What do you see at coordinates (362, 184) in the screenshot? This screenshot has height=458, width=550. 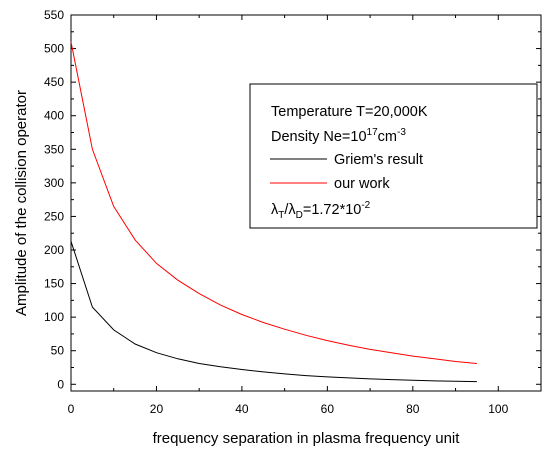 I see `legend-label-our-work: our work` at bounding box center [362, 184].